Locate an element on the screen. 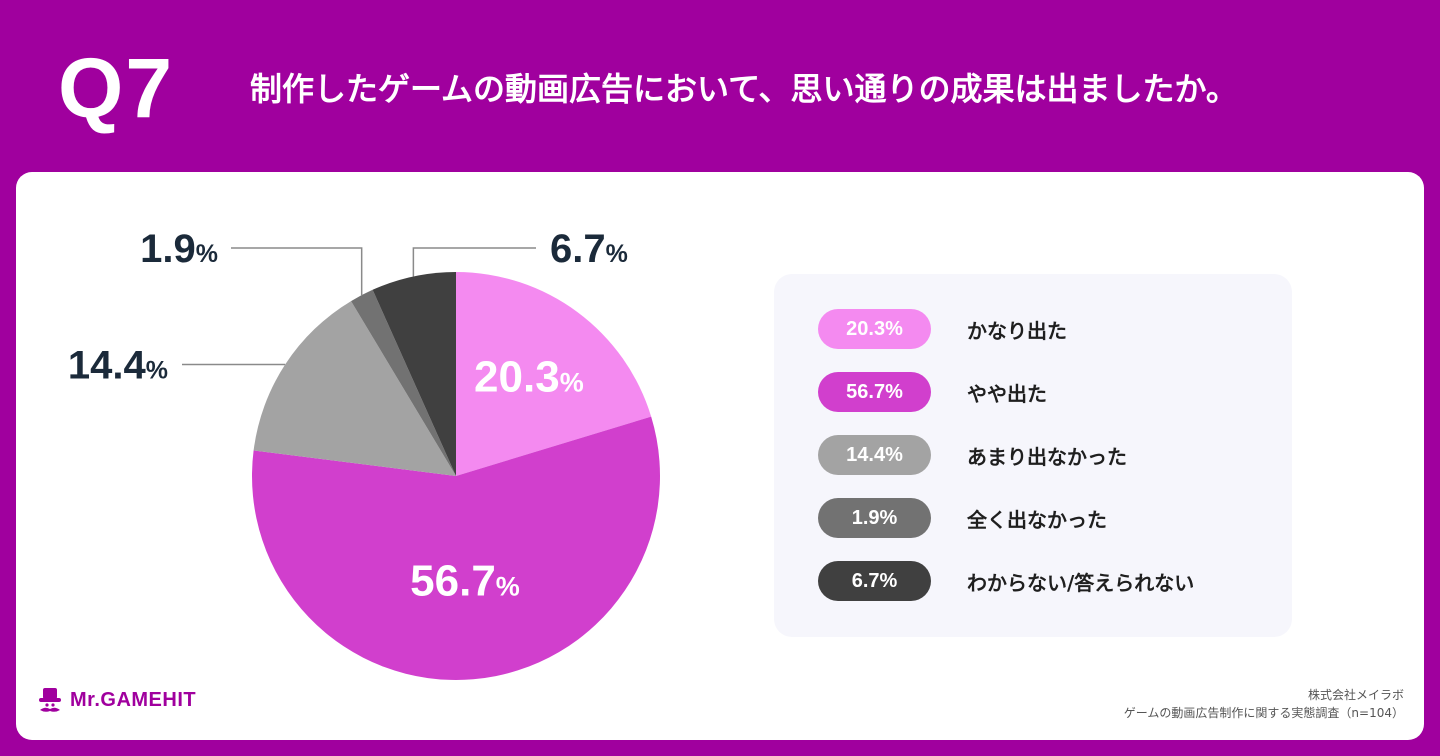 Image resolution: width=1440 pixels, height=756 pixels. slice-value-label: 6.7% is located at coordinates (589, 249).